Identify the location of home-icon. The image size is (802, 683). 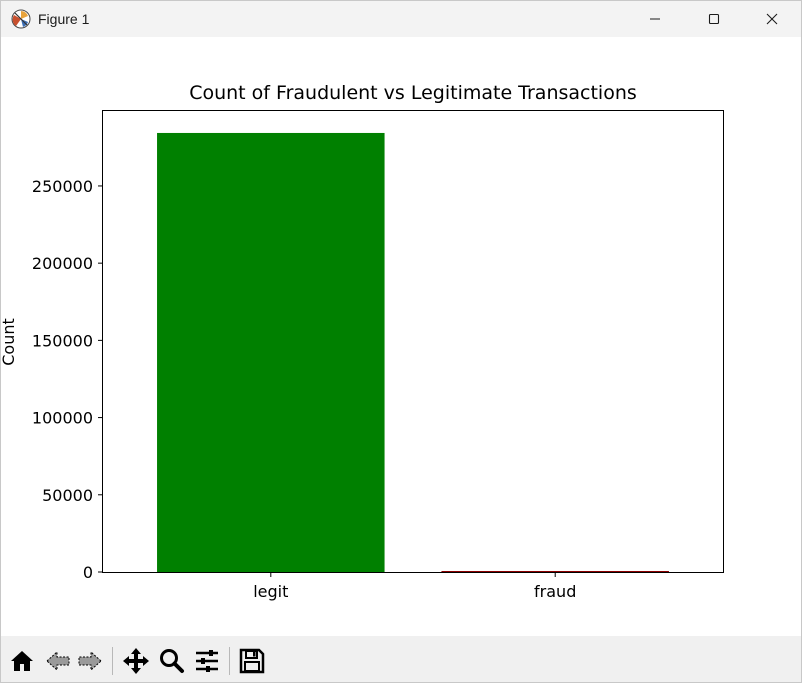
(22, 661).